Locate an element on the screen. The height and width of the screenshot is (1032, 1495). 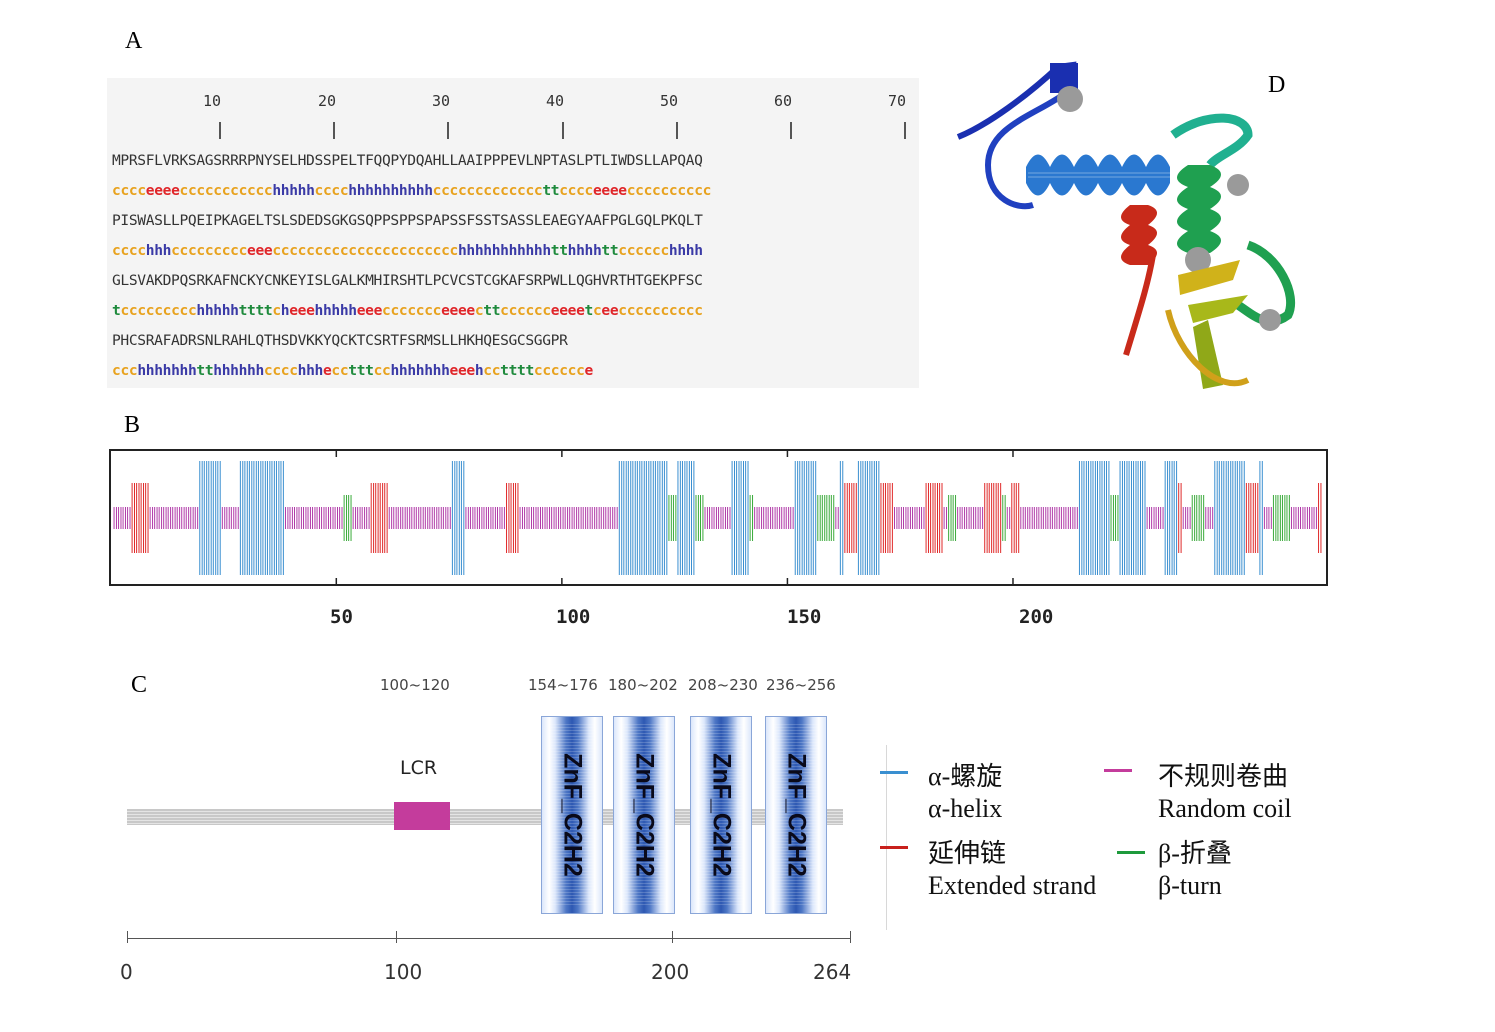
track-axis-label: 100 is located at coordinates (573, 617).